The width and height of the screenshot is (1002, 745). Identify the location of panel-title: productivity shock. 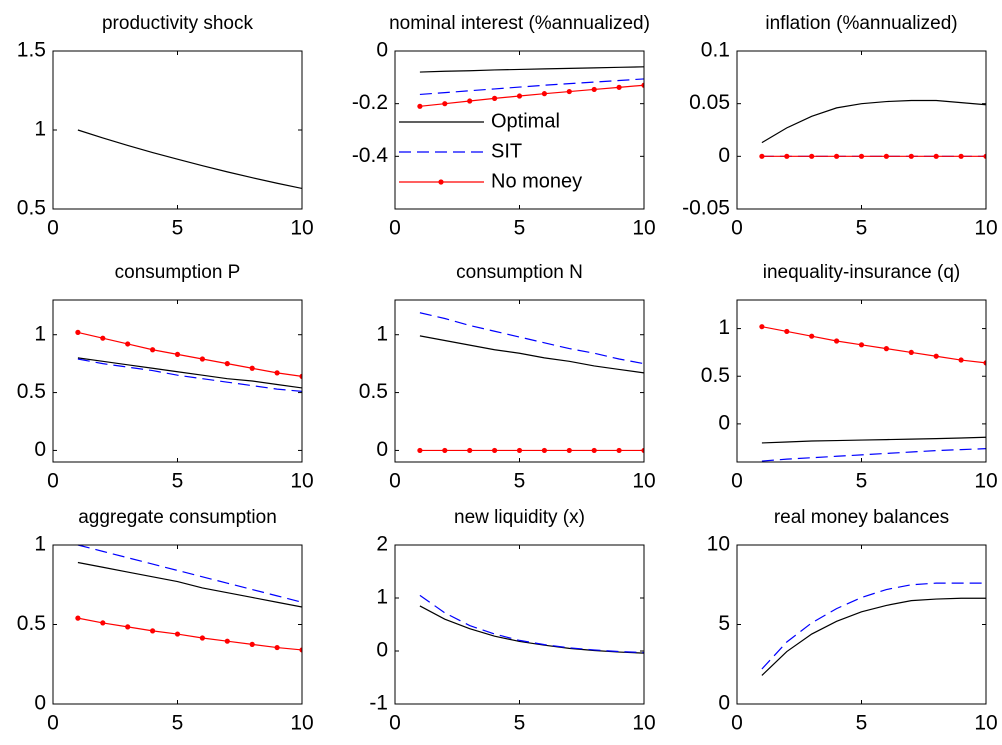
(178, 23).